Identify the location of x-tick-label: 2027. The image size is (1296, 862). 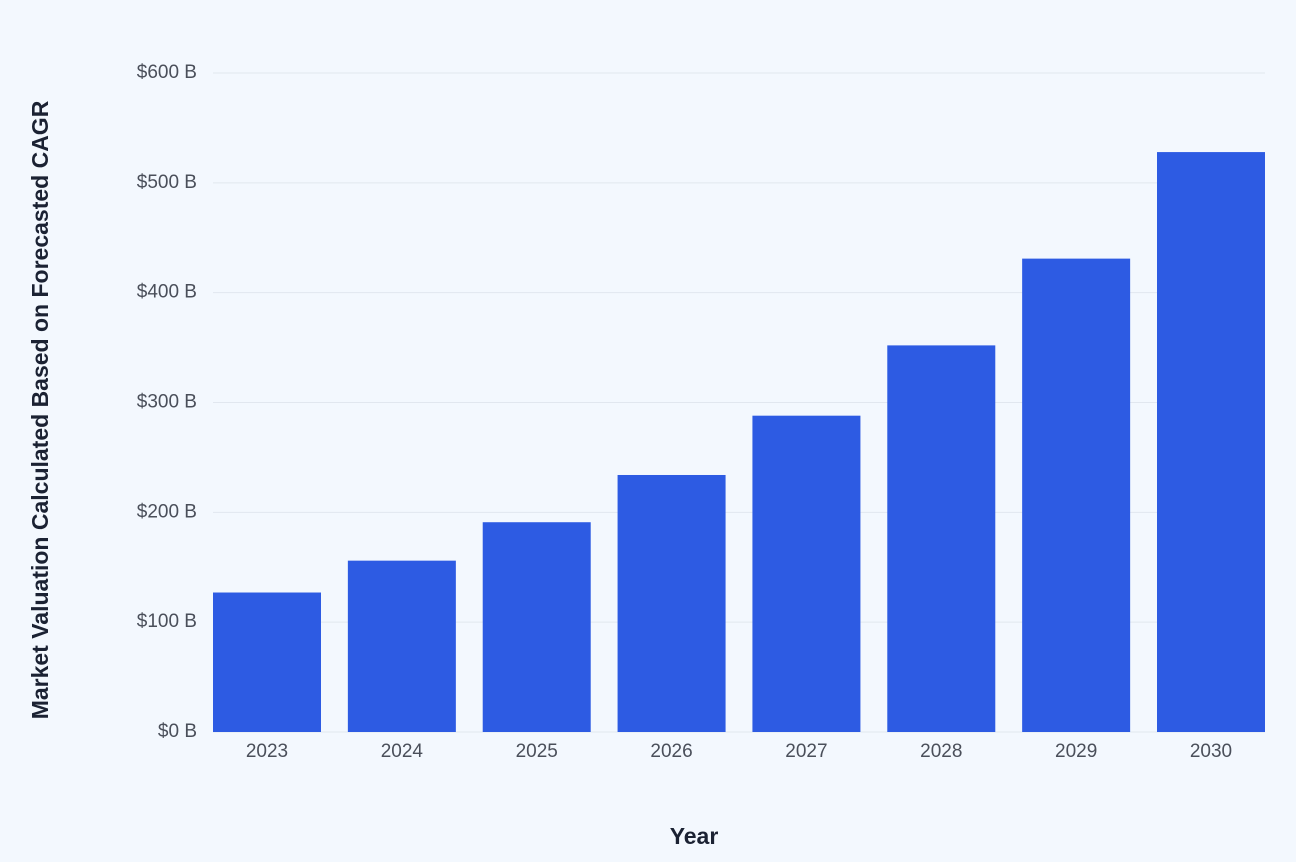
(806, 751).